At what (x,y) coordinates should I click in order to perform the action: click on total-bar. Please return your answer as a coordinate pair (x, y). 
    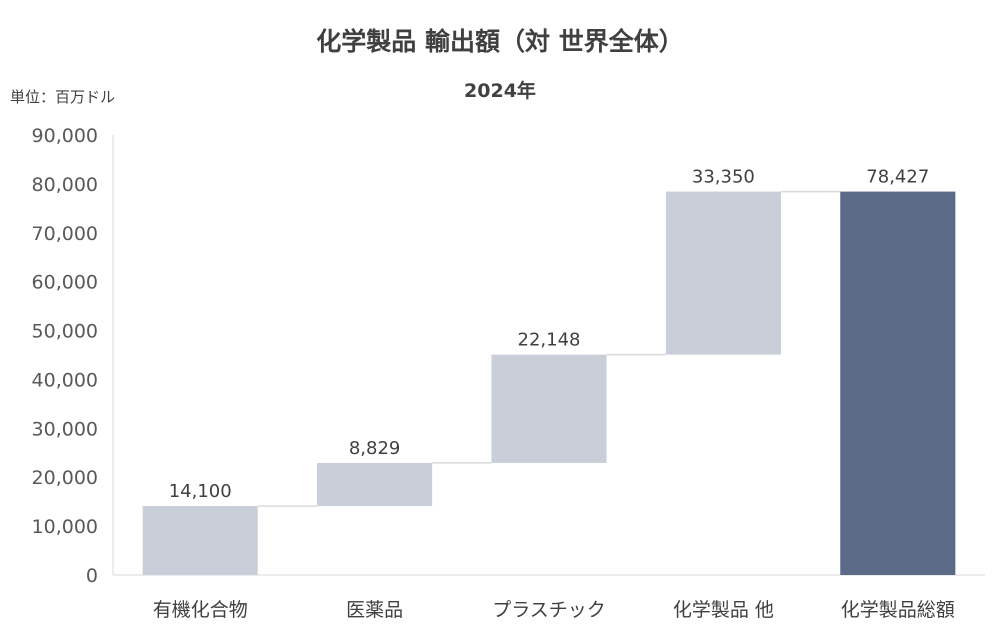
    Looking at the image, I should click on (898, 383).